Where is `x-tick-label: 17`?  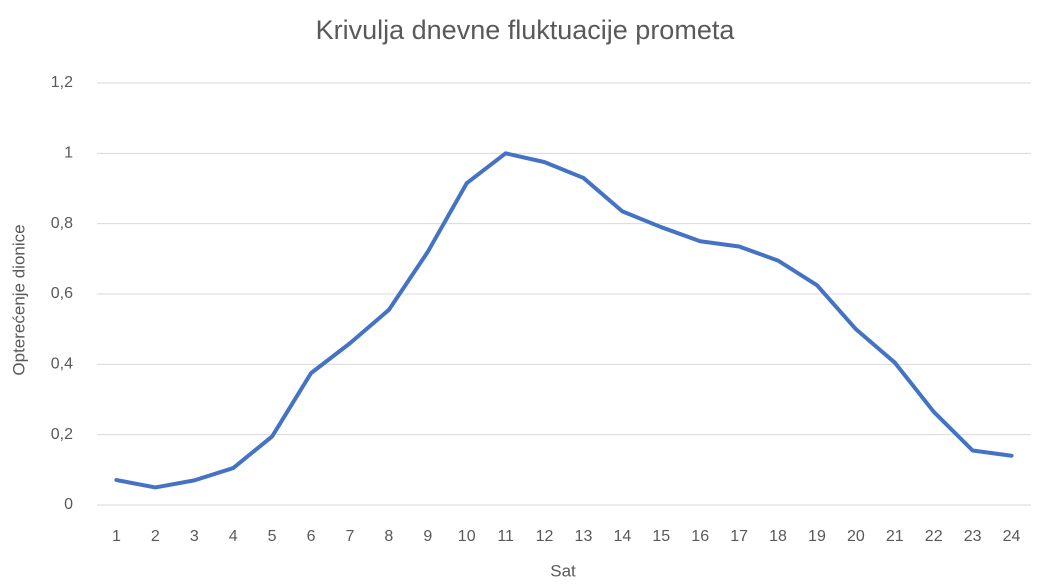
x-tick-label: 17 is located at coordinates (739, 536).